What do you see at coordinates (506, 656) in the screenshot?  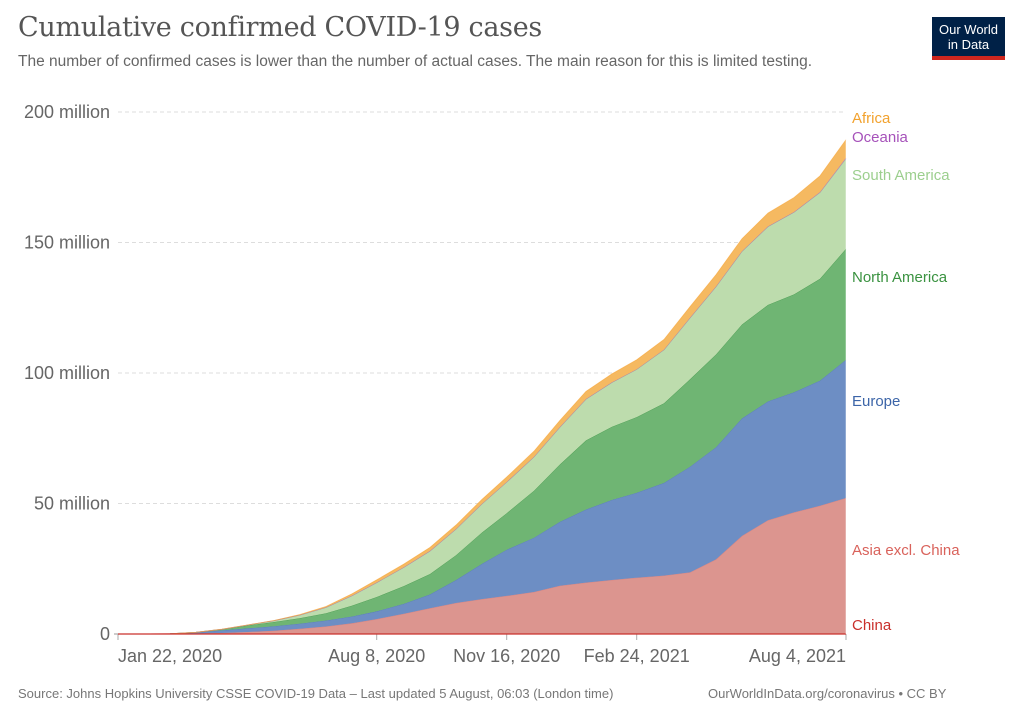 I see `x-tick-label: Nov 16, 2020` at bounding box center [506, 656].